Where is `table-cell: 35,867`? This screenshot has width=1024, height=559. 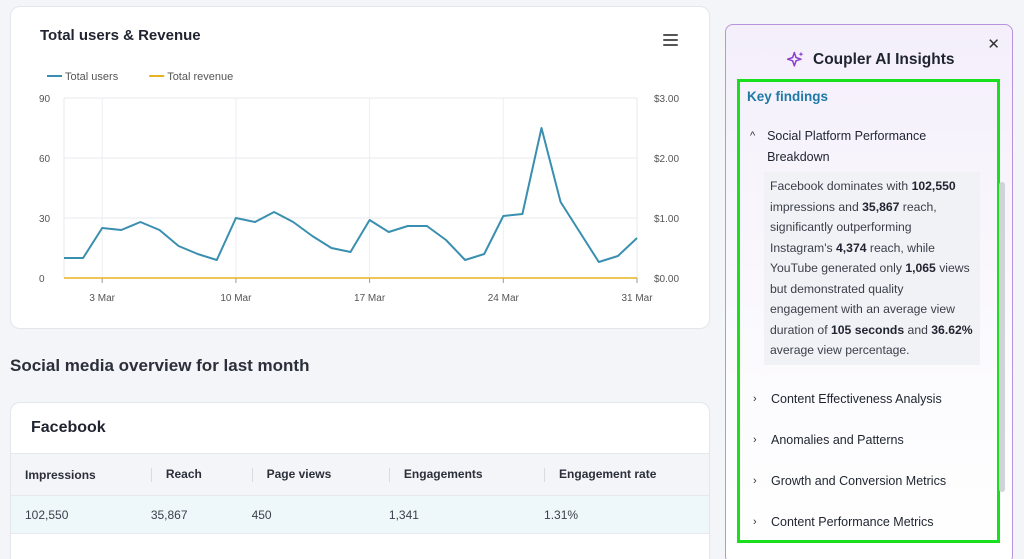
table-cell: 35,867 is located at coordinates (187, 514).